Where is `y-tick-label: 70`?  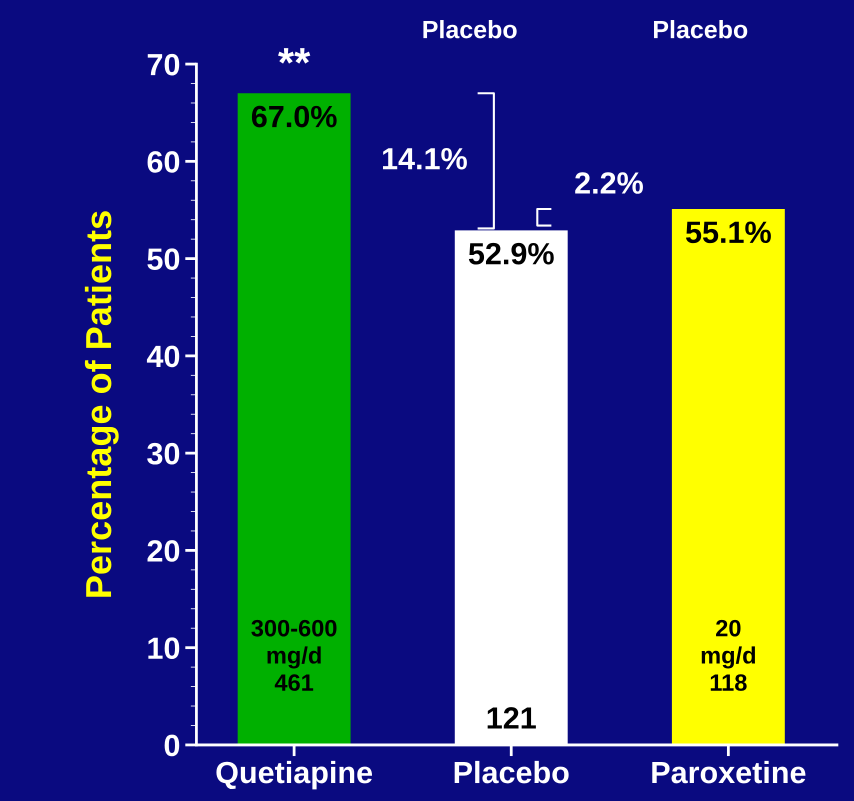 y-tick-label: 70 is located at coordinates (164, 65).